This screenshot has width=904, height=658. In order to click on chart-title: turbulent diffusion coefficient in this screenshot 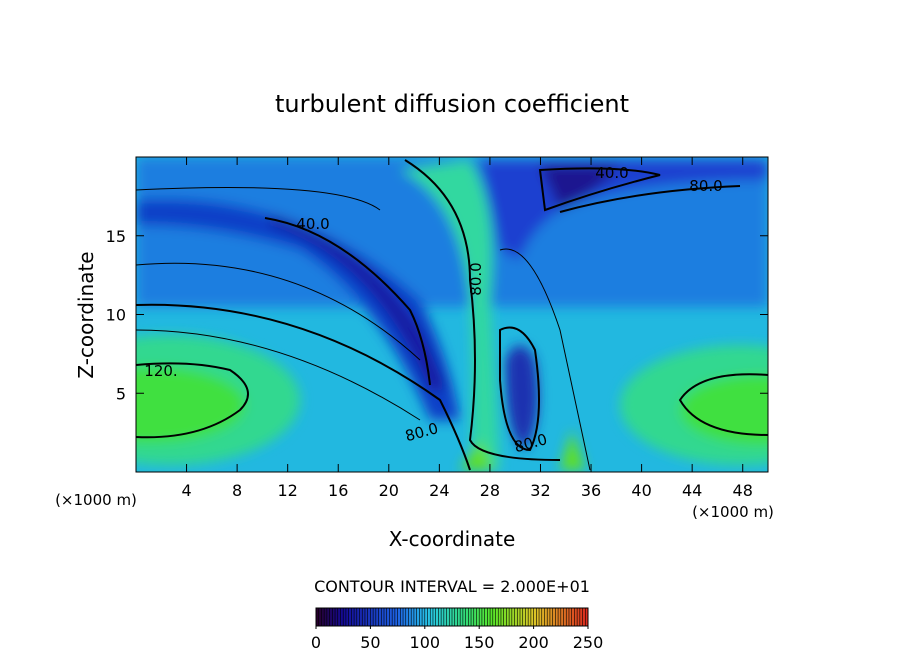, I will do `click(452, 104)`.